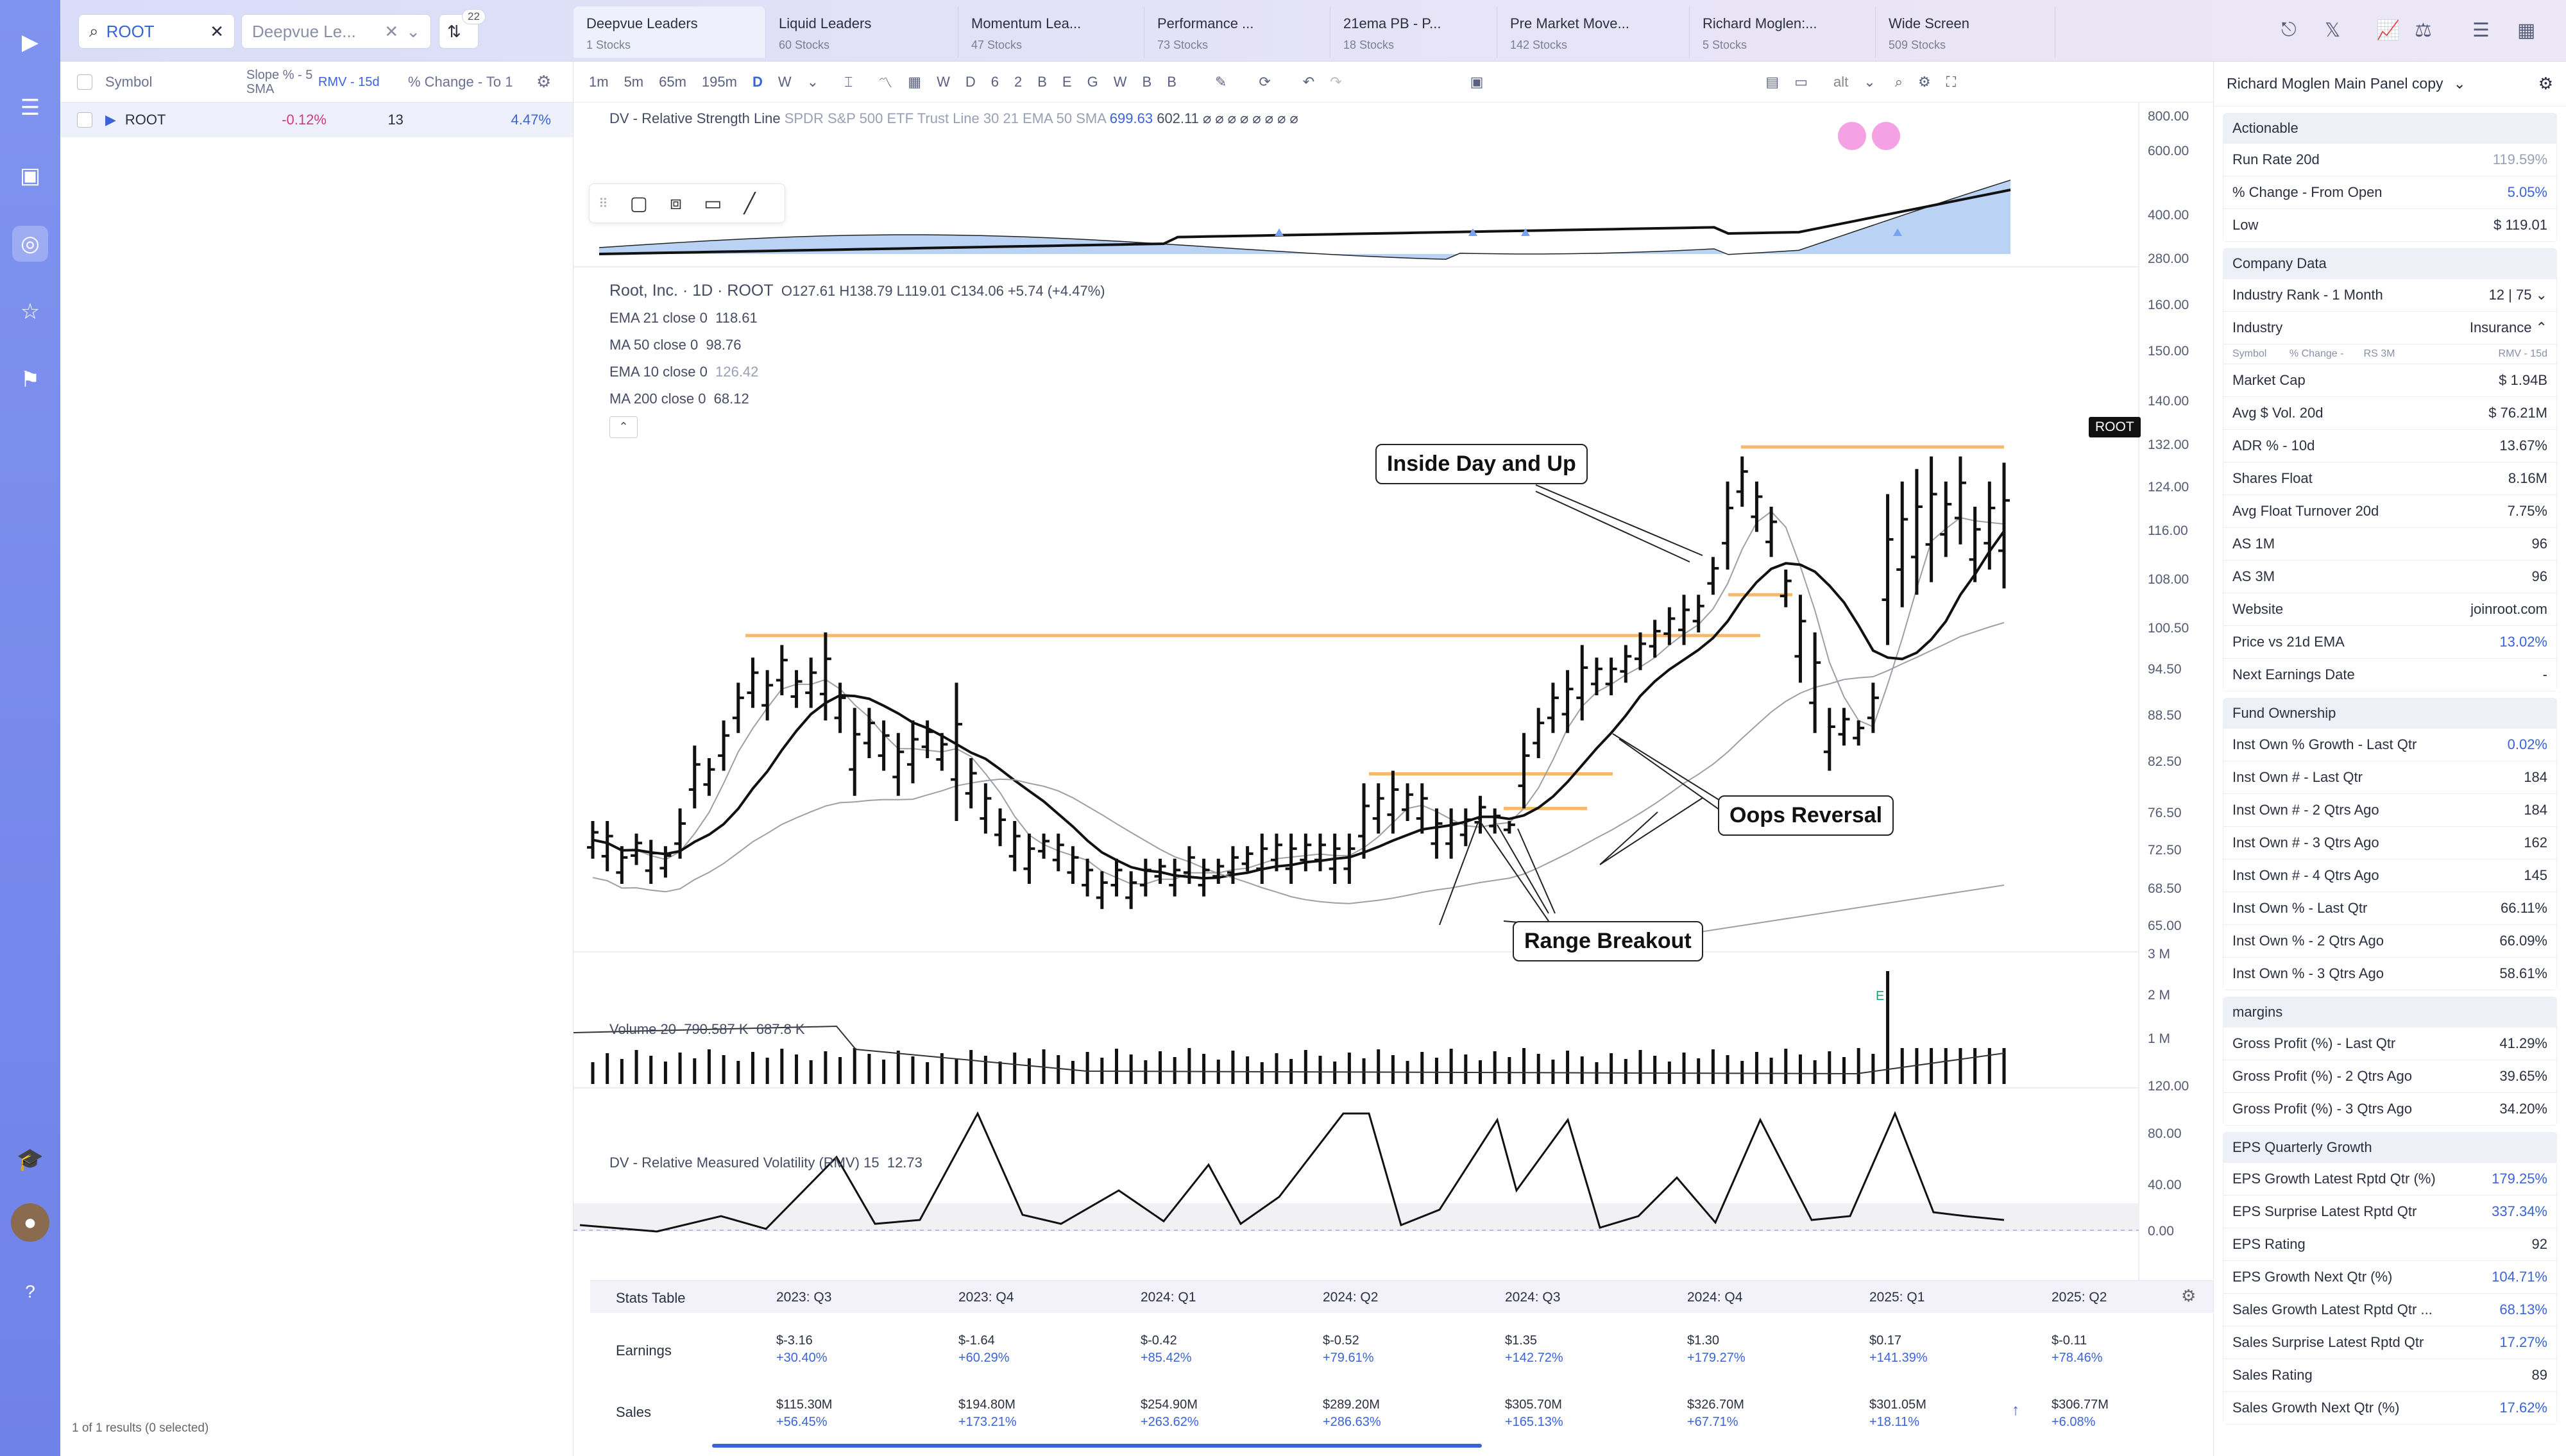 Image resolution: width=2566 pixels, height=1456 pixels. What do you see at coordinates (460, 81) in the screenshot?
I see `col-change: % Change - To 1` at bounding box center [460, 81].